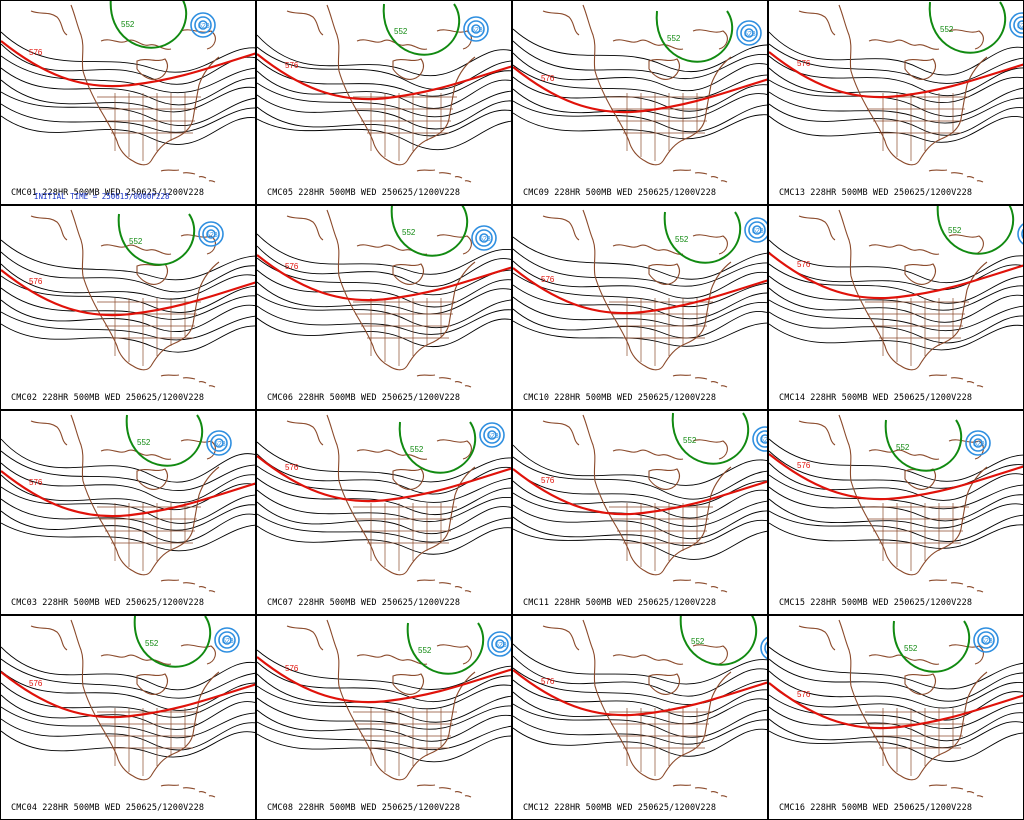 This screenshot has width=1024, height=820. I want to click on height-map-cmc07: 576 552 528, so click(384, 503).